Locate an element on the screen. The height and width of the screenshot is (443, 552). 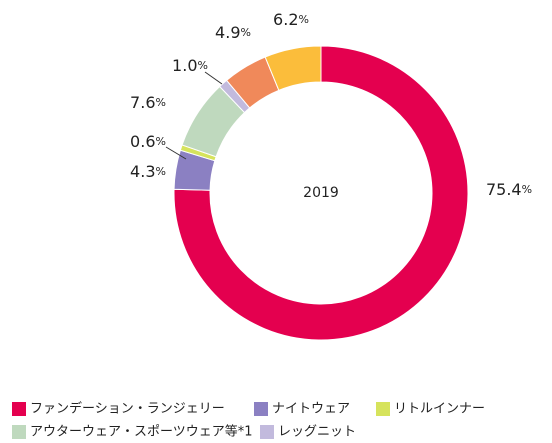
data-label: 6.2% is located at coordinates (291, 19).